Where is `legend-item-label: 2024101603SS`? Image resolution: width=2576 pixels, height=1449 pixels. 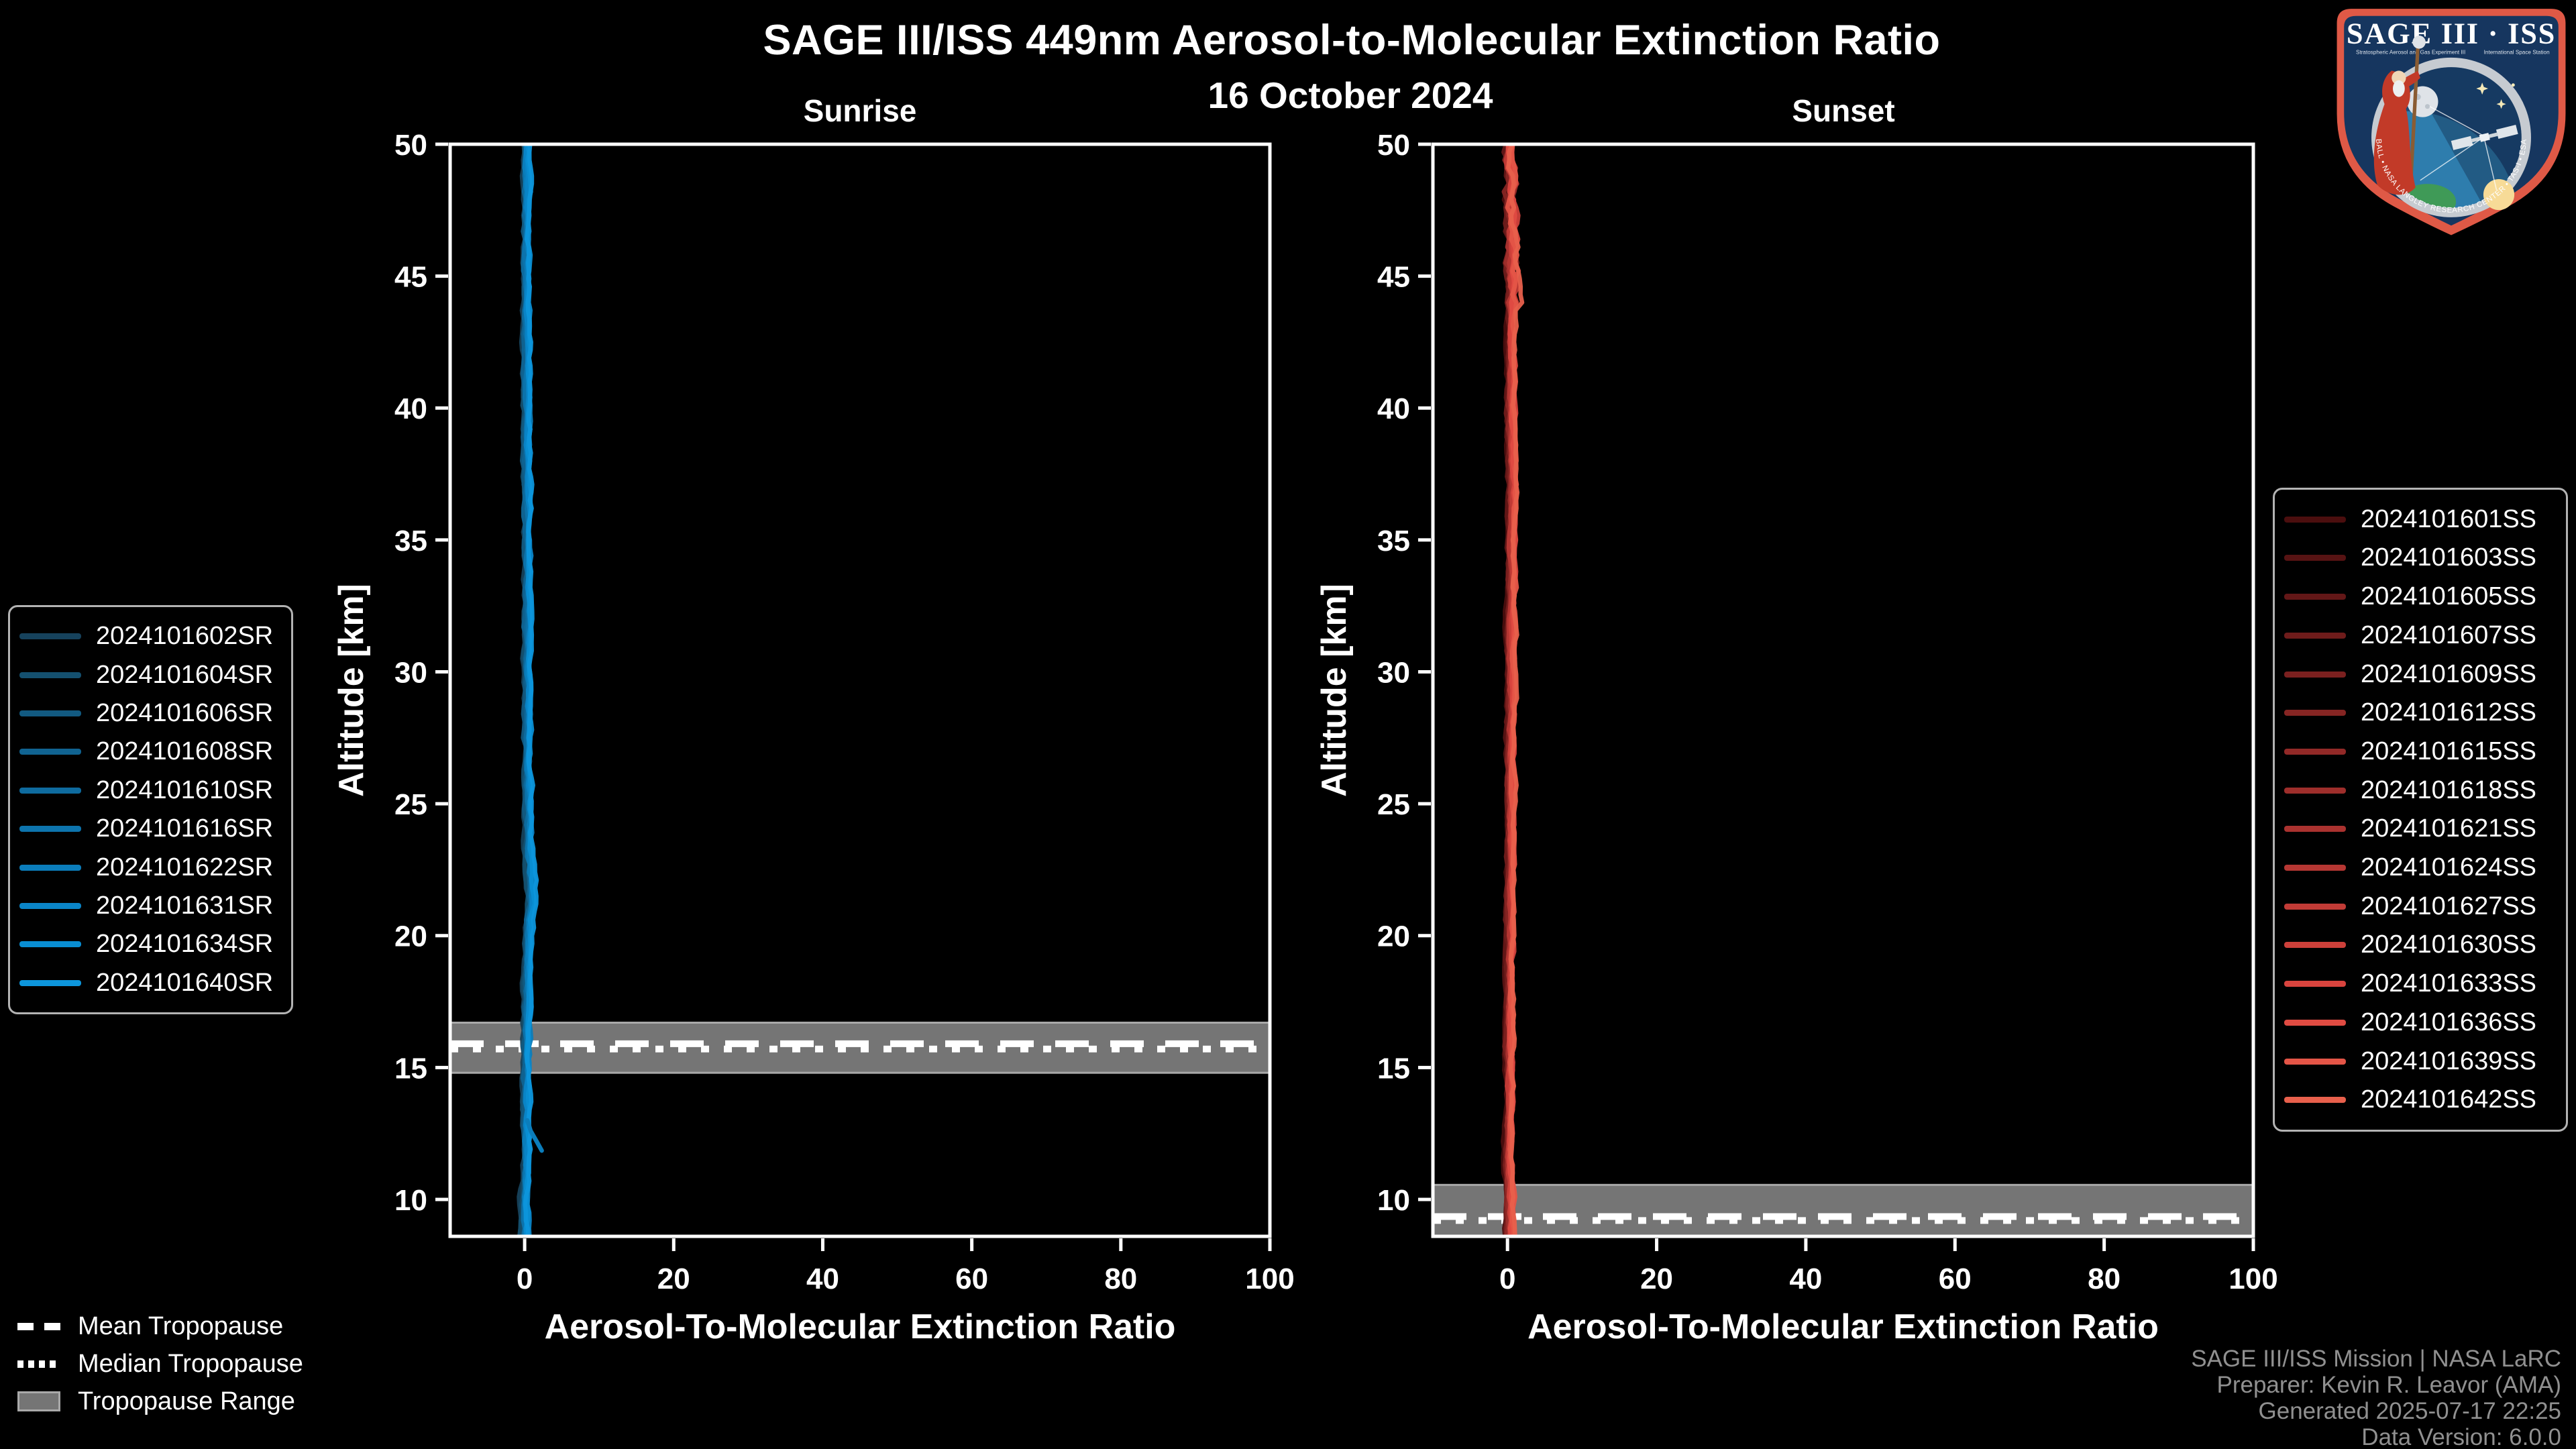 legend-item-label: 2024101603SS is located at coordinates (2449, 557).